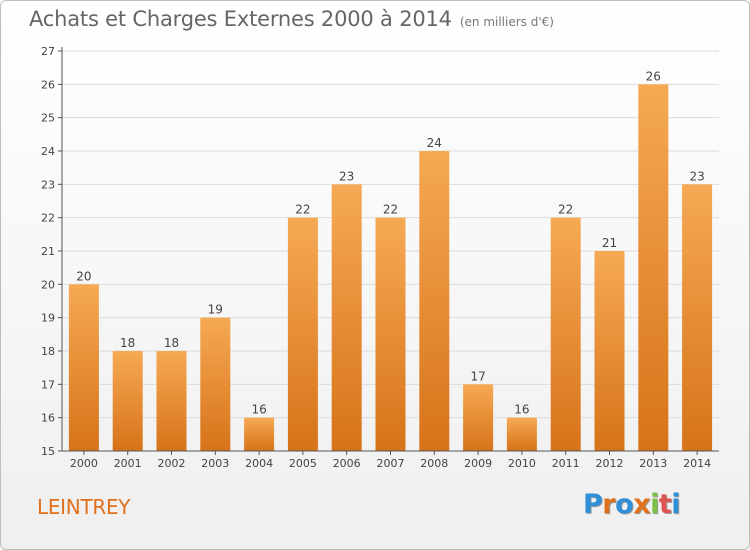 Image resolution: width=750 pixels, height=550 pixels. I want to click on y-tick-label: 23, so click(48, 184).